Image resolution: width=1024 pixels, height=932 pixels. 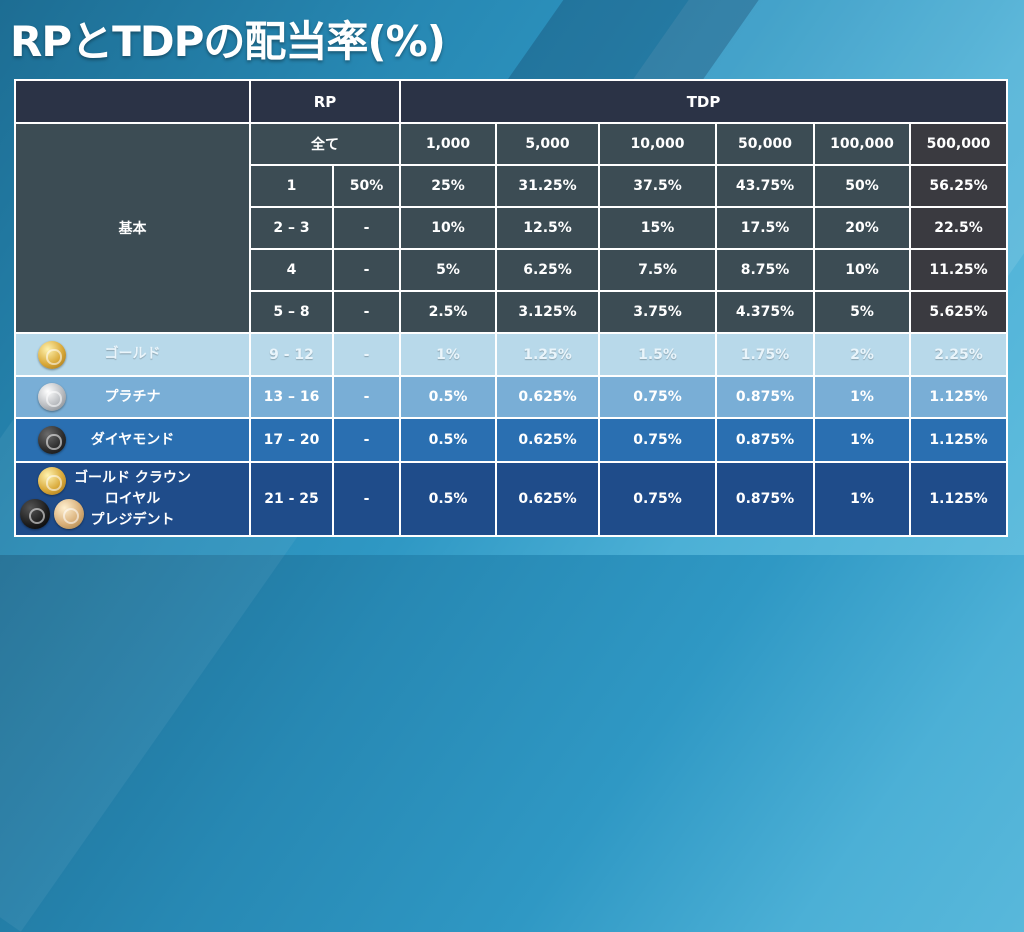 What do you see at coordinates (448, 186) in the screenshot?
I see `tdp-rate: 25%` at bounding box center [448, 186].